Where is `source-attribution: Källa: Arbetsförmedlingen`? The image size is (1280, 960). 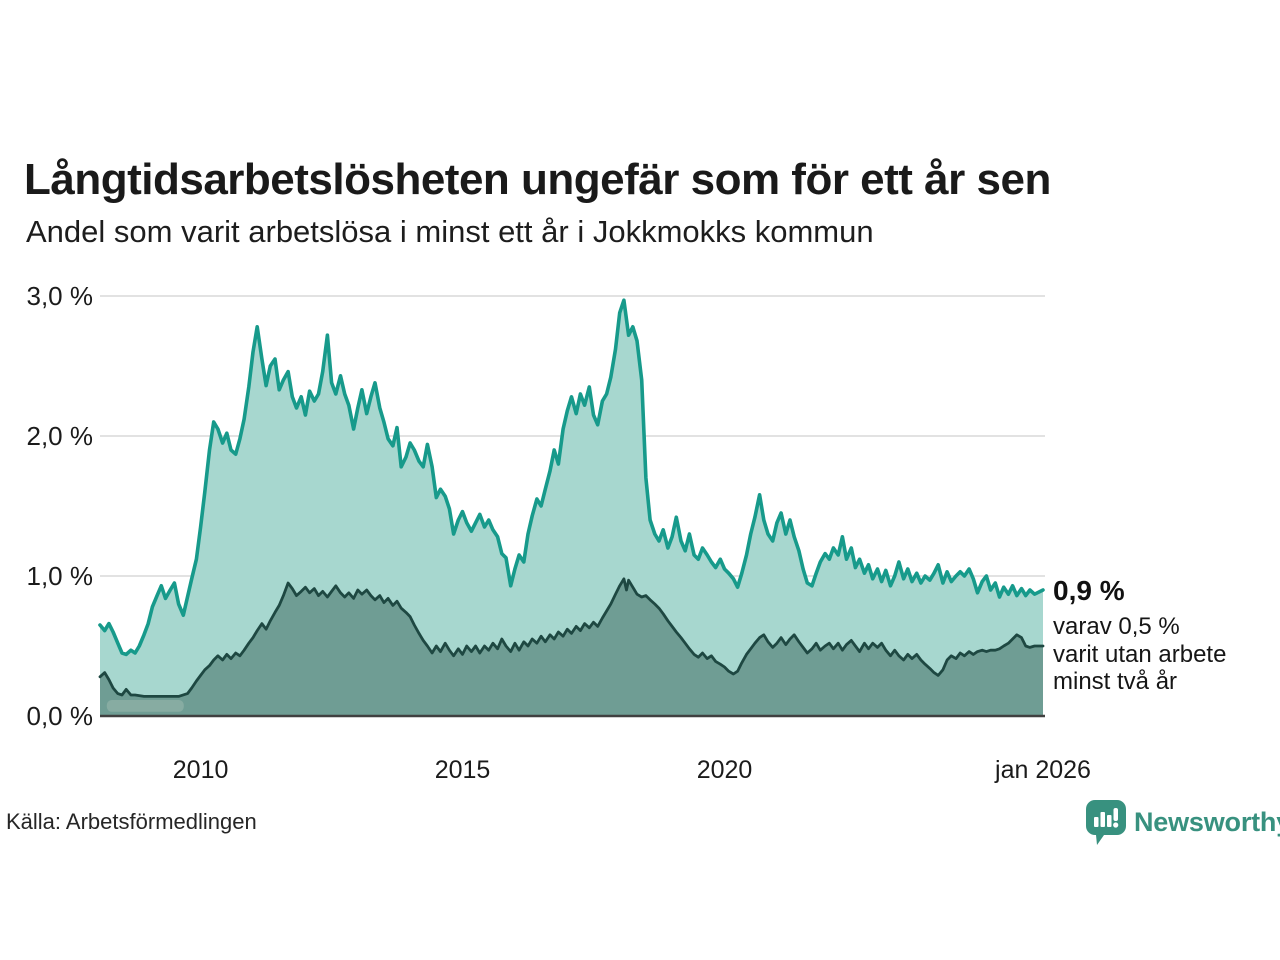 source-attribution: Källa: Arbetsförmedlingen is located at coordinates (131, 821).